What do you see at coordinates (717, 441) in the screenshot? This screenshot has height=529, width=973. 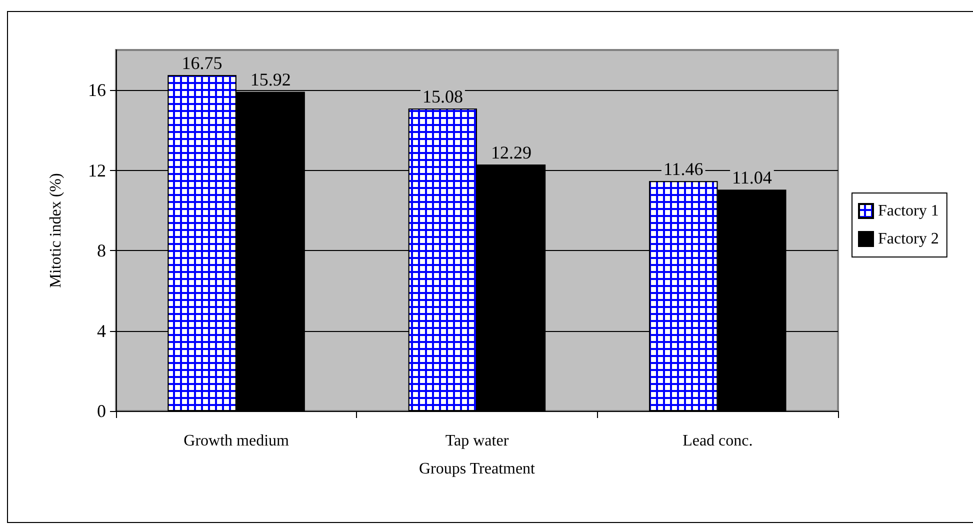 I see `x-tick-label: Lead conc.` at bounding box center [717, 441].